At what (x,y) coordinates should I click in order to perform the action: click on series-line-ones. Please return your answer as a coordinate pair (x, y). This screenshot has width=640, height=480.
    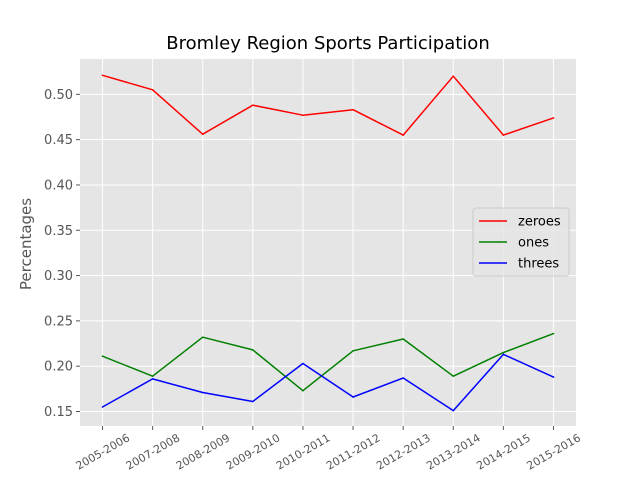
    Looking at the image, I should click on (328, 362).